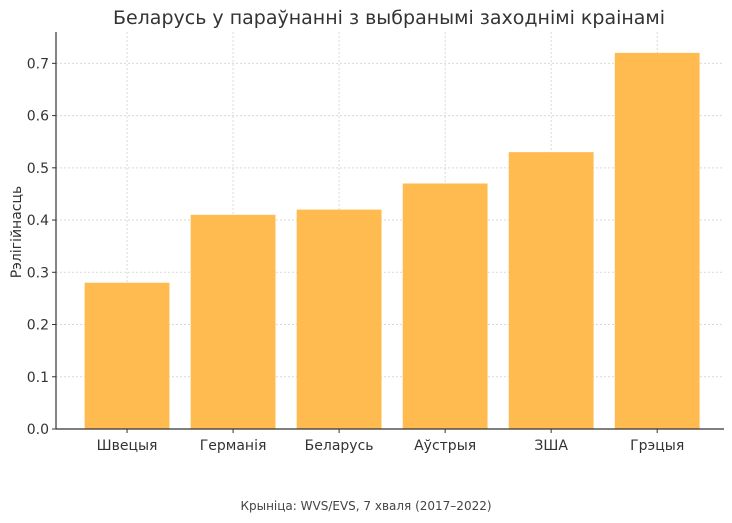 This screenshot has height=523, width=732. I want to click on y-tick-label: 0.5, so click(38, 169).